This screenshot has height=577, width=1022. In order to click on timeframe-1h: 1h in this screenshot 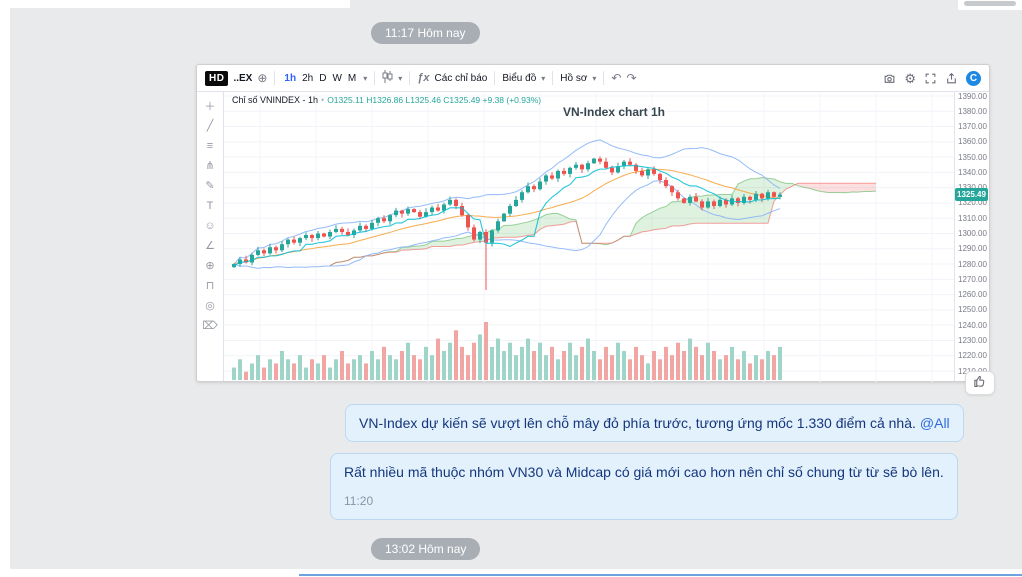, I will do `click(290, 78)`.